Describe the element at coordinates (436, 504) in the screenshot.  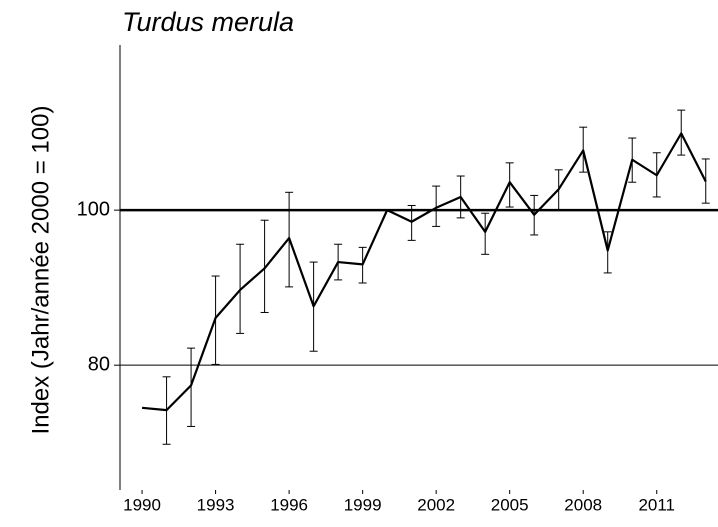
I see `x-tick-label: 2002` at that location.